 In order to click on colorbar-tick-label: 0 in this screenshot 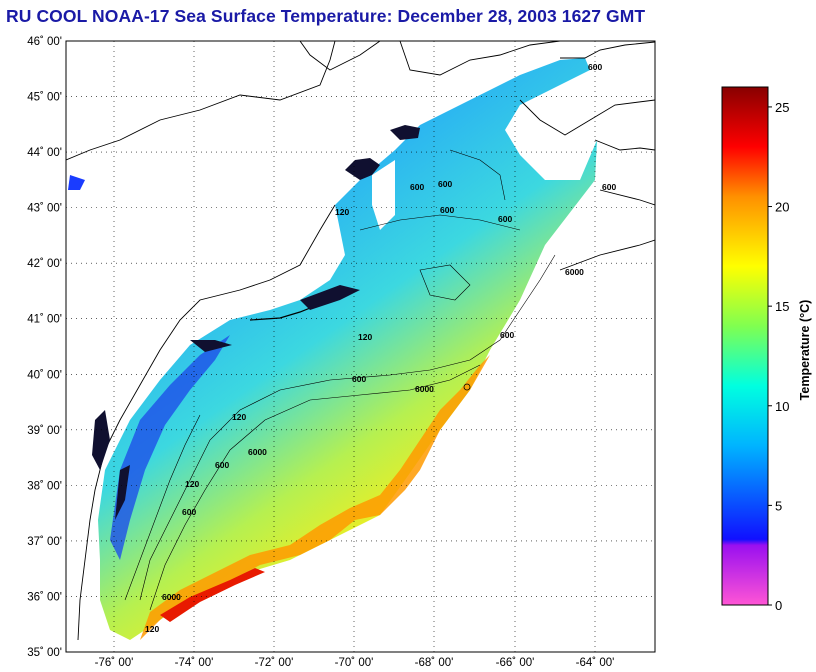, I will do `click(778, 605)`.